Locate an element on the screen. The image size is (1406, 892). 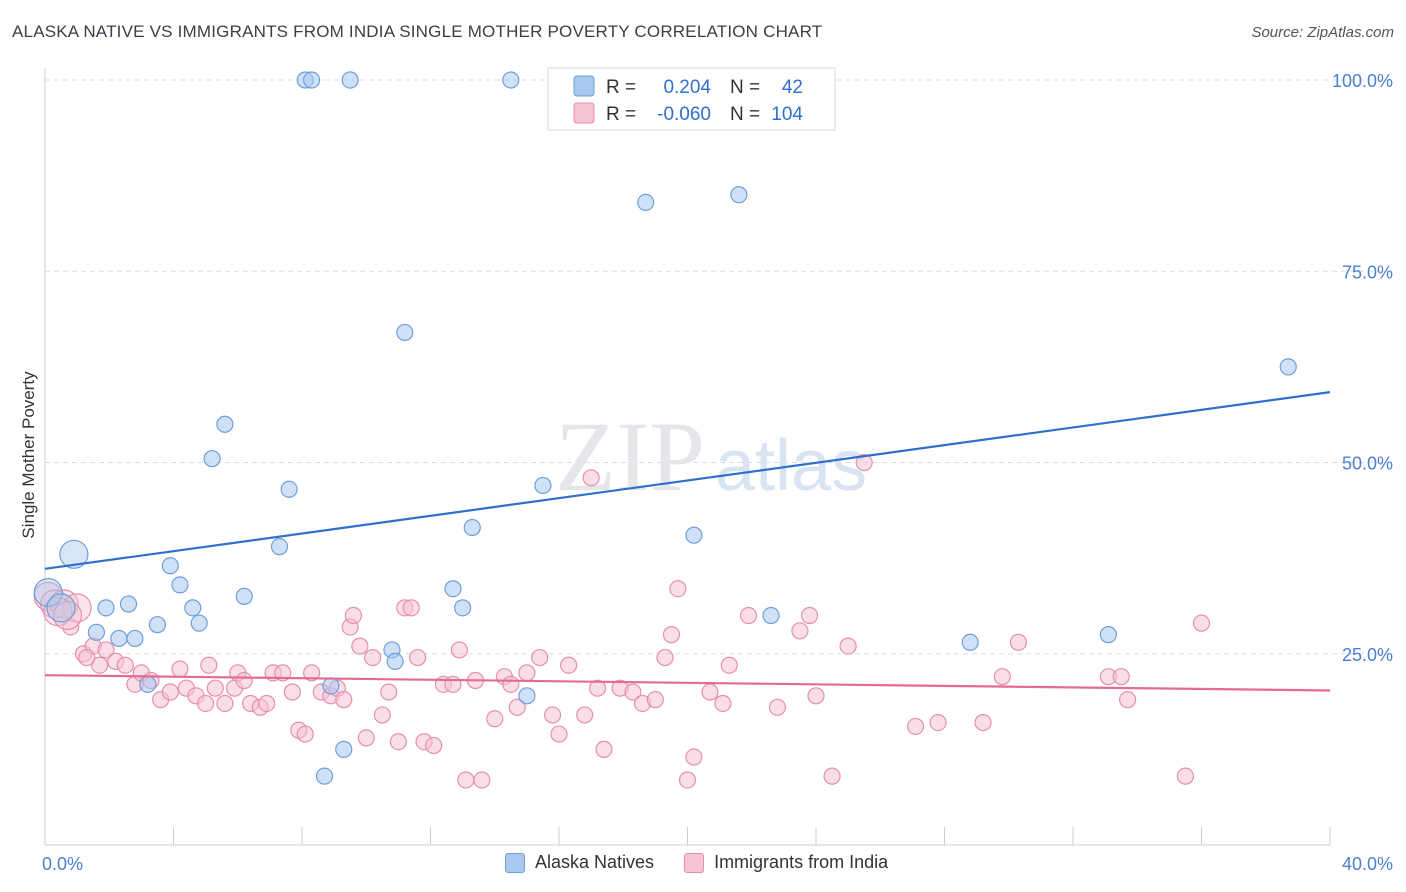
y-tick-label-0: 25.0% is located at coordinates (1367, 655).